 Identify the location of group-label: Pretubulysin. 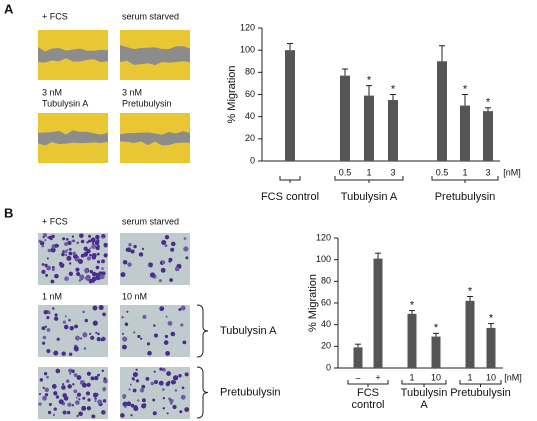
(480, 393).